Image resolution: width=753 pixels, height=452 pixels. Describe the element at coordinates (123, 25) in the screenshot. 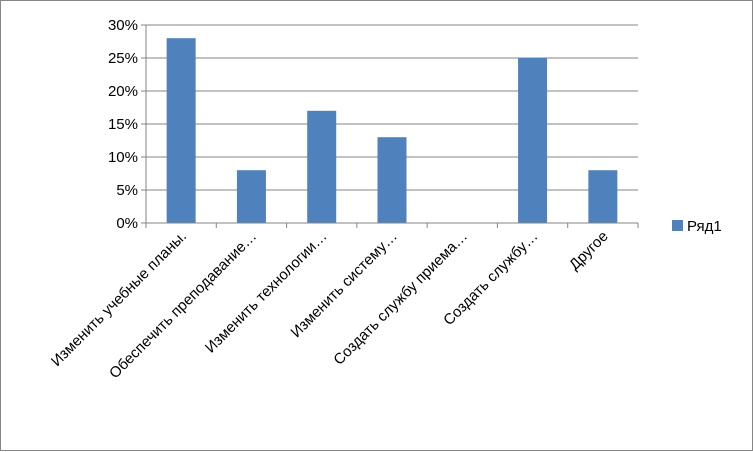

I see `y-tick-label: 30%` at that location.